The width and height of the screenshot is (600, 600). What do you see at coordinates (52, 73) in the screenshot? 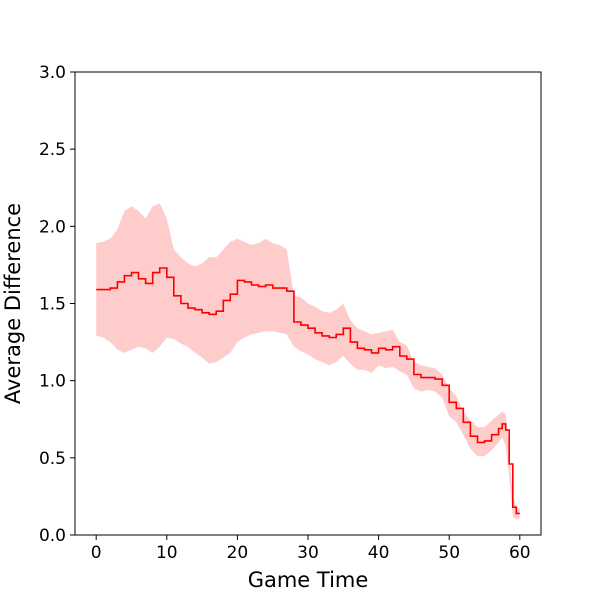
I see `y-tick-label: 3.0` at bounding box center [52, 73].